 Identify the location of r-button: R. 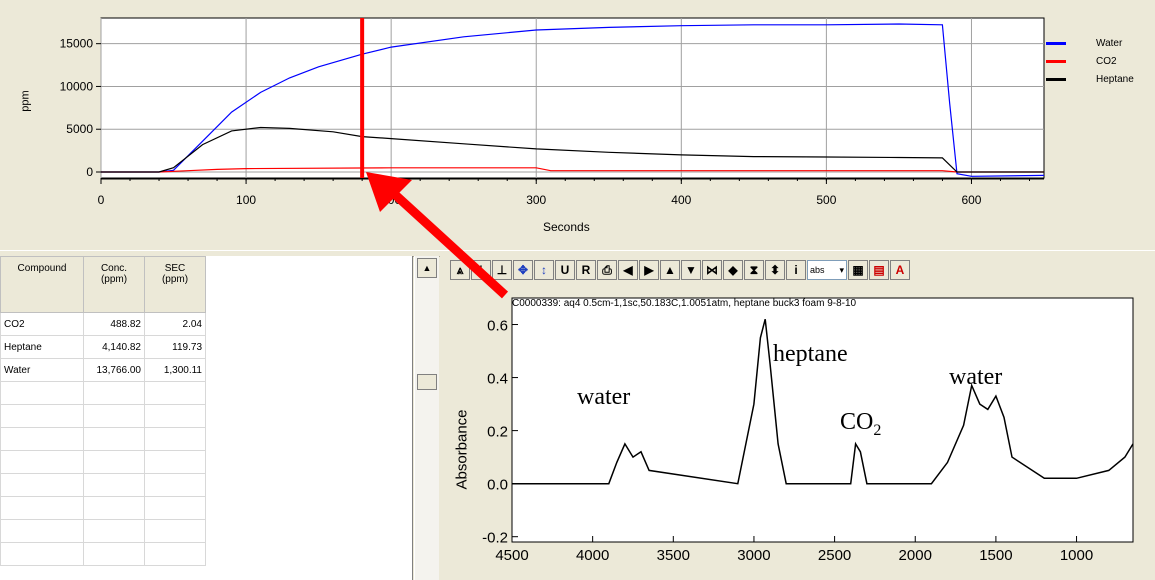
(586, 270).